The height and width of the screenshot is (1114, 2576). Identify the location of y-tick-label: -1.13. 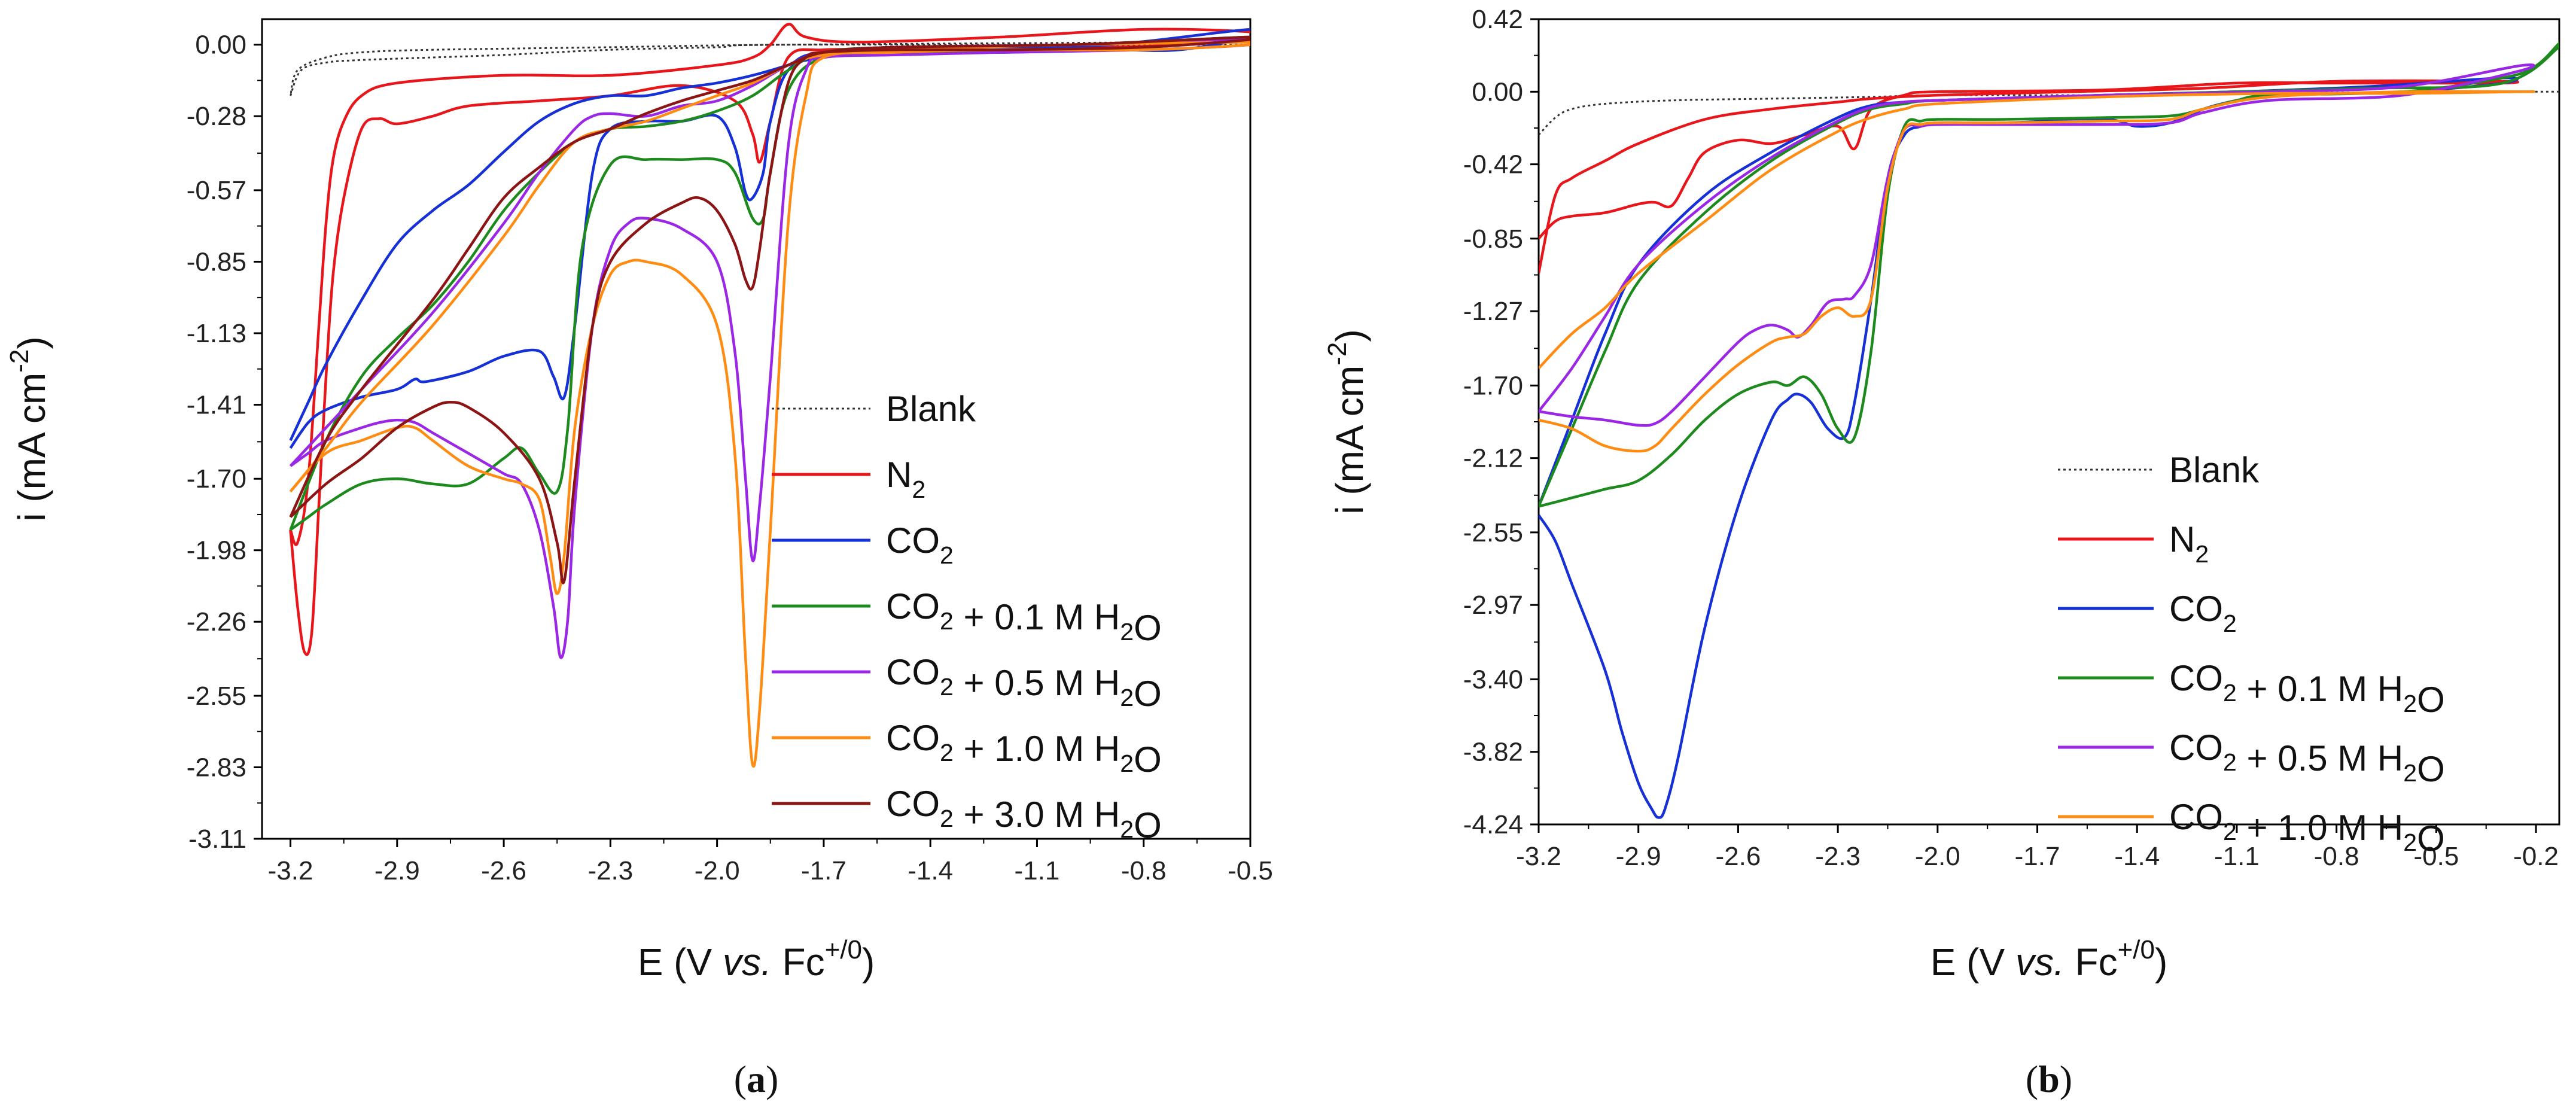
(216, 333).